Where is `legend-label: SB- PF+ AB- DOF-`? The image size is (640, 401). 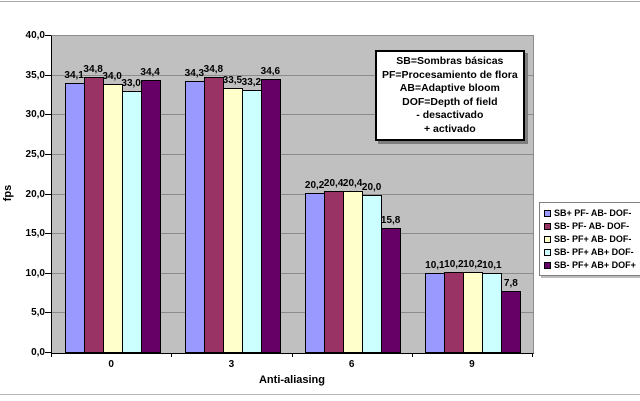 legend-label: SB- PF+ AB- DOF- is located at coordinates (593, 239).